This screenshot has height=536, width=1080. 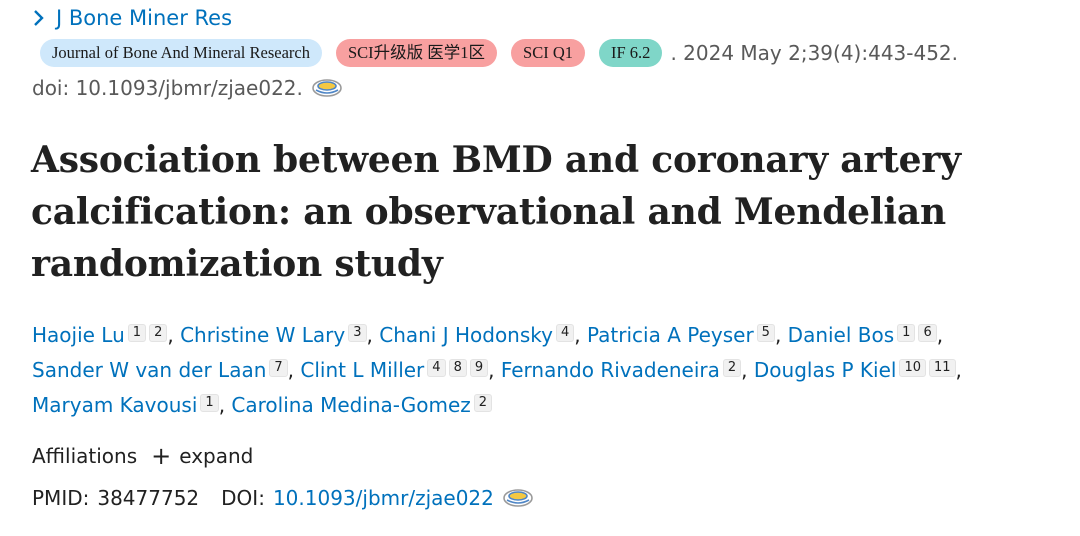 I want to click on author: Clint L Miller 4 8 9, so click(x=394, y=370).